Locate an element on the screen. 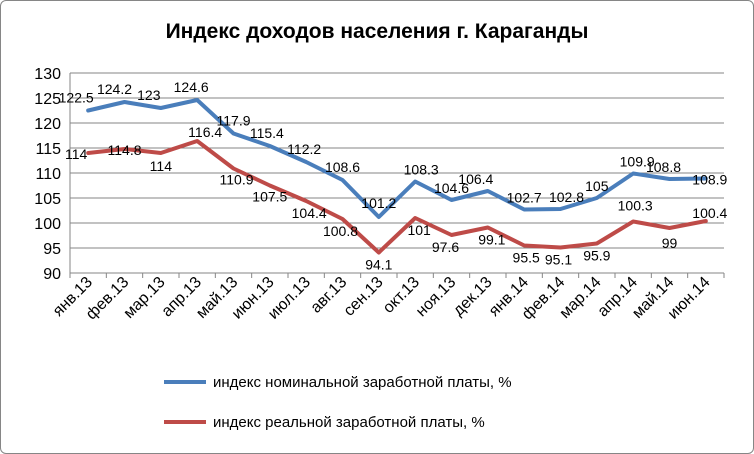 The height and width of the screenshot is (454, 754). real-data-label: 100.8 is located at coordinates (340, 231).